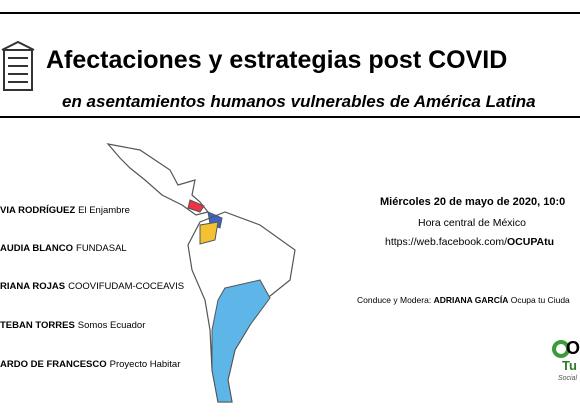 The width and height of the screenshot is (580, 420). Describe the element at coordinates (394, 300) in the screenshot. I see `moderator-label: Conduce y Modera:` at that location.